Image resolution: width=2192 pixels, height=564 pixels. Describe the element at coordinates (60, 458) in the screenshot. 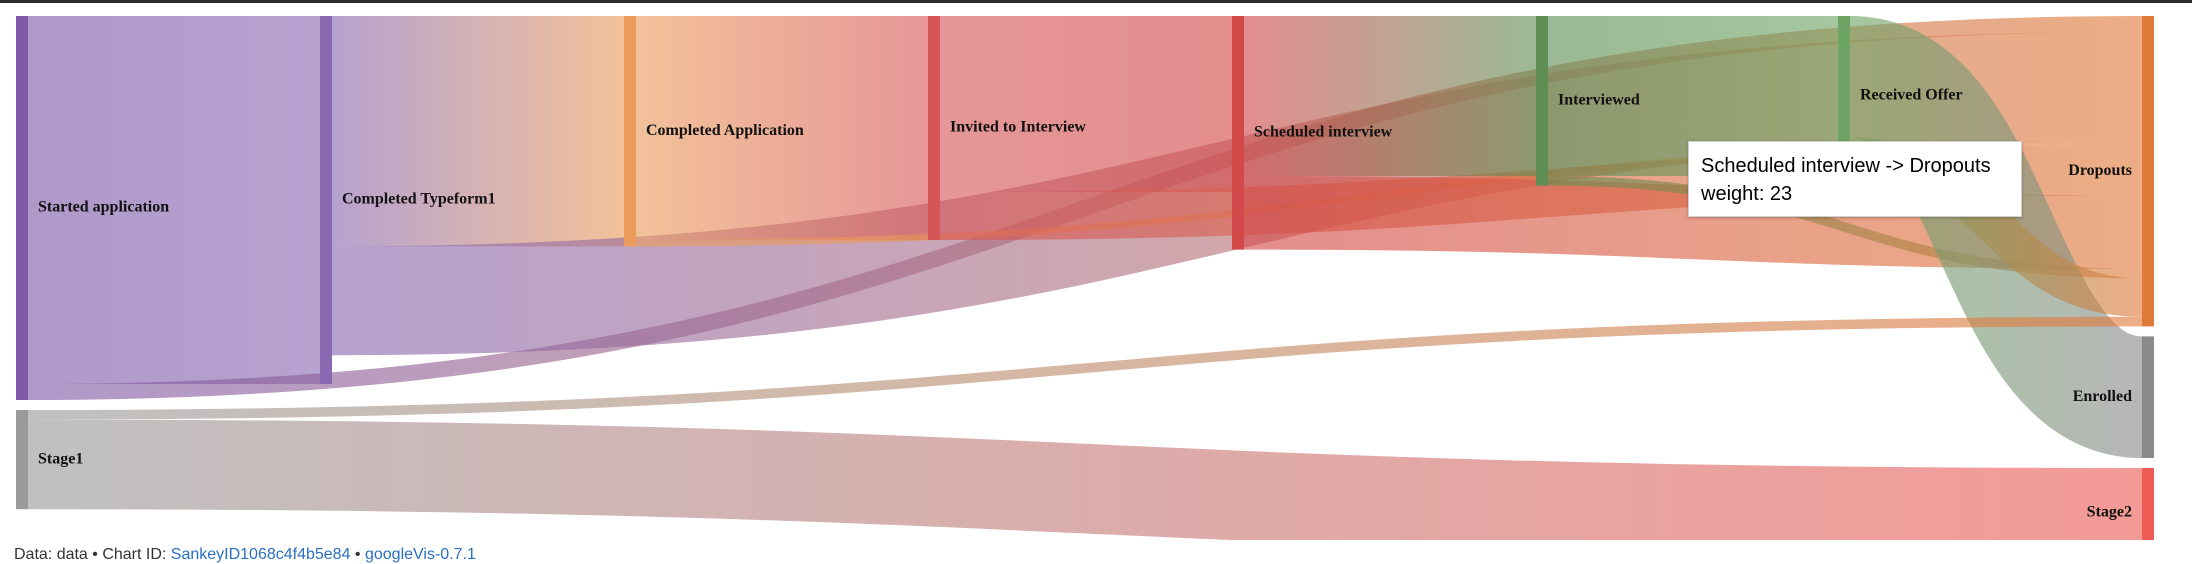

I see `node-label-stage1: Stage1` at that location.